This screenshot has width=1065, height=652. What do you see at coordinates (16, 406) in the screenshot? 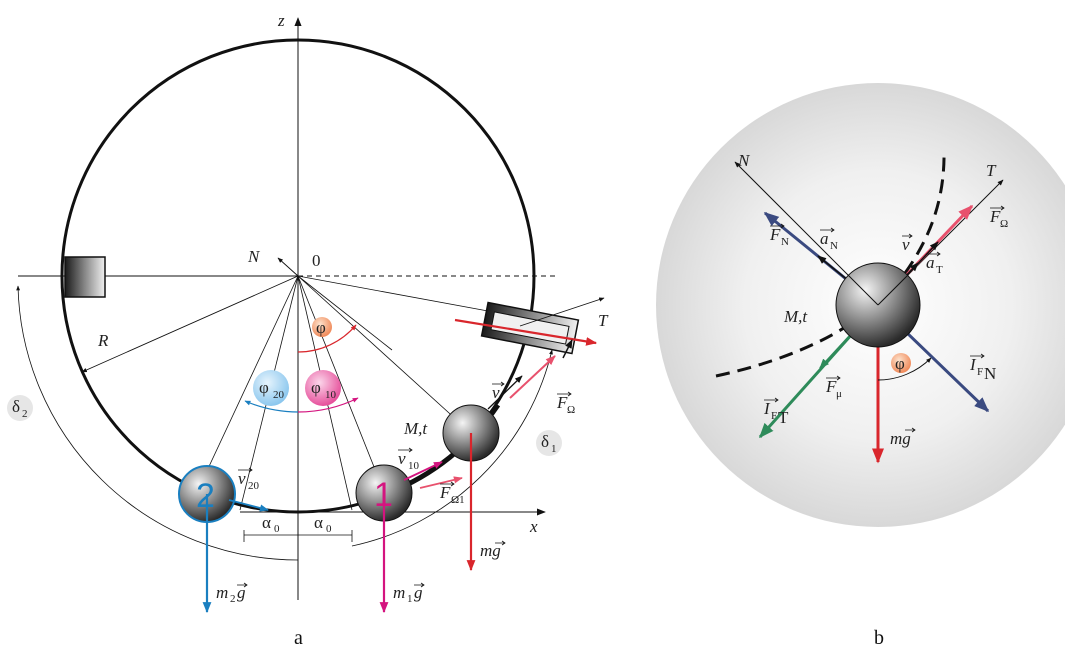
I see `delta2-label: δ` at bounding box center [16, 406].